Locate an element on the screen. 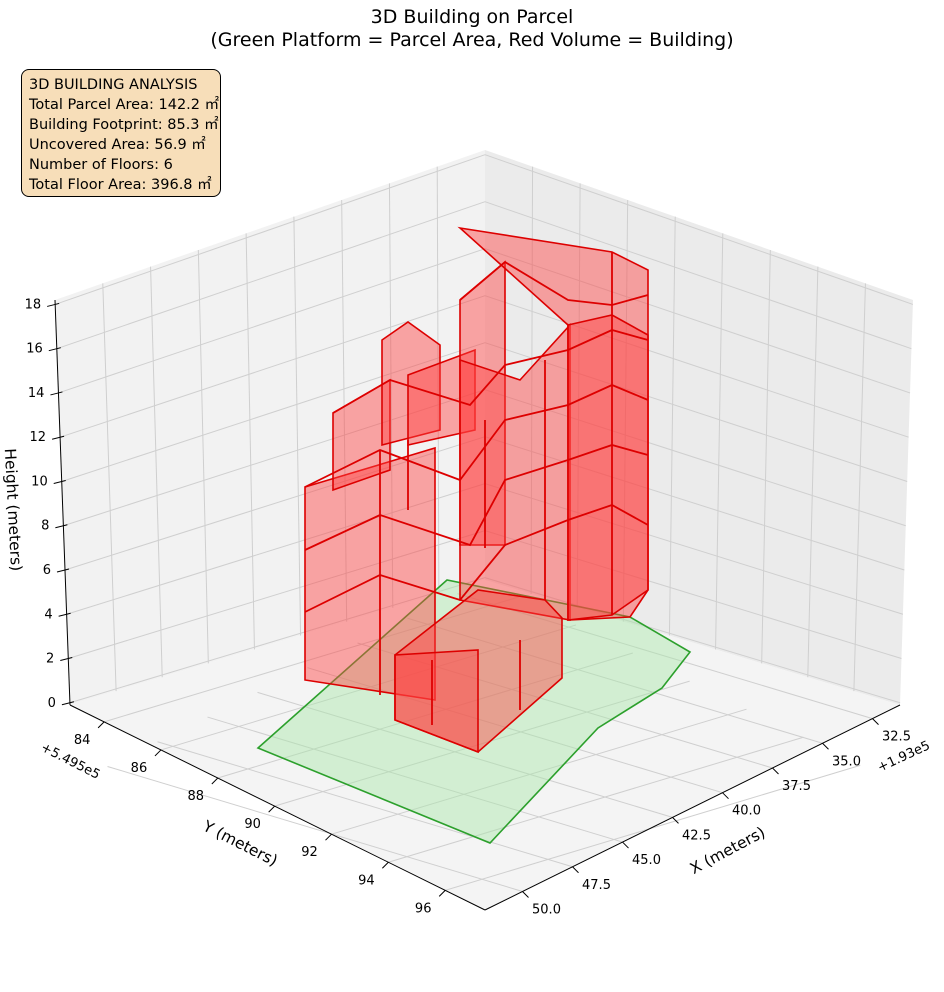 Image resolution: width=944 pixels, height=992 pixels. y-axis-label: Y (meters) is located at coordinates (239, 843).